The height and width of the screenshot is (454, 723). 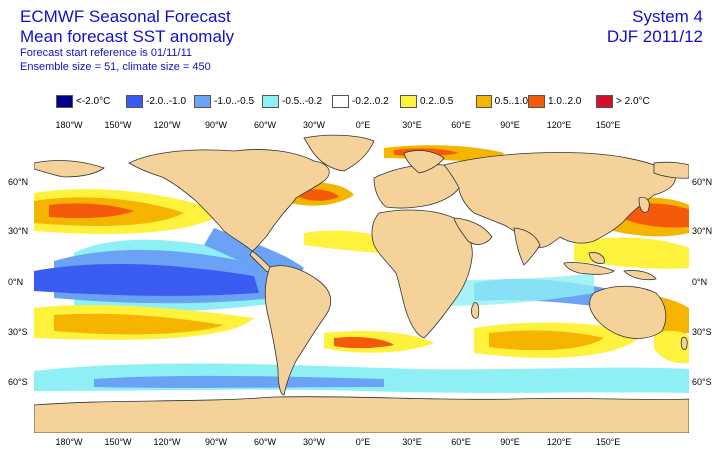 I want to click on legend-item: -0.2..0.2, so click(x=366, y=101).